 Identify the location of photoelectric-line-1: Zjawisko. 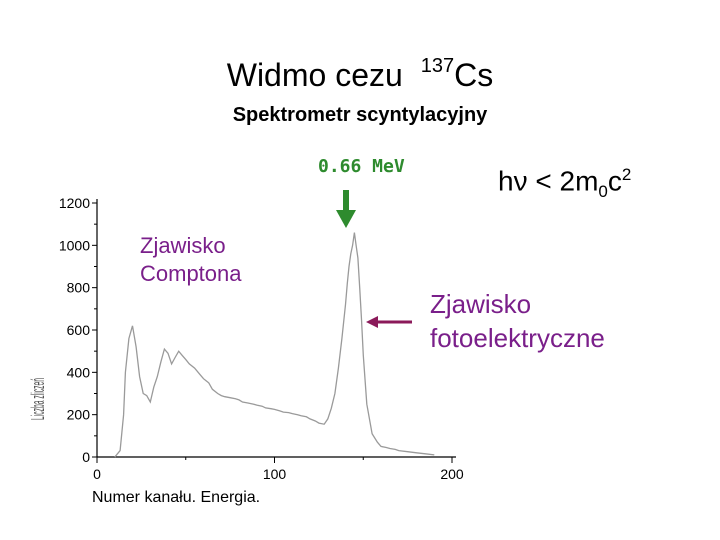
(481, 304).